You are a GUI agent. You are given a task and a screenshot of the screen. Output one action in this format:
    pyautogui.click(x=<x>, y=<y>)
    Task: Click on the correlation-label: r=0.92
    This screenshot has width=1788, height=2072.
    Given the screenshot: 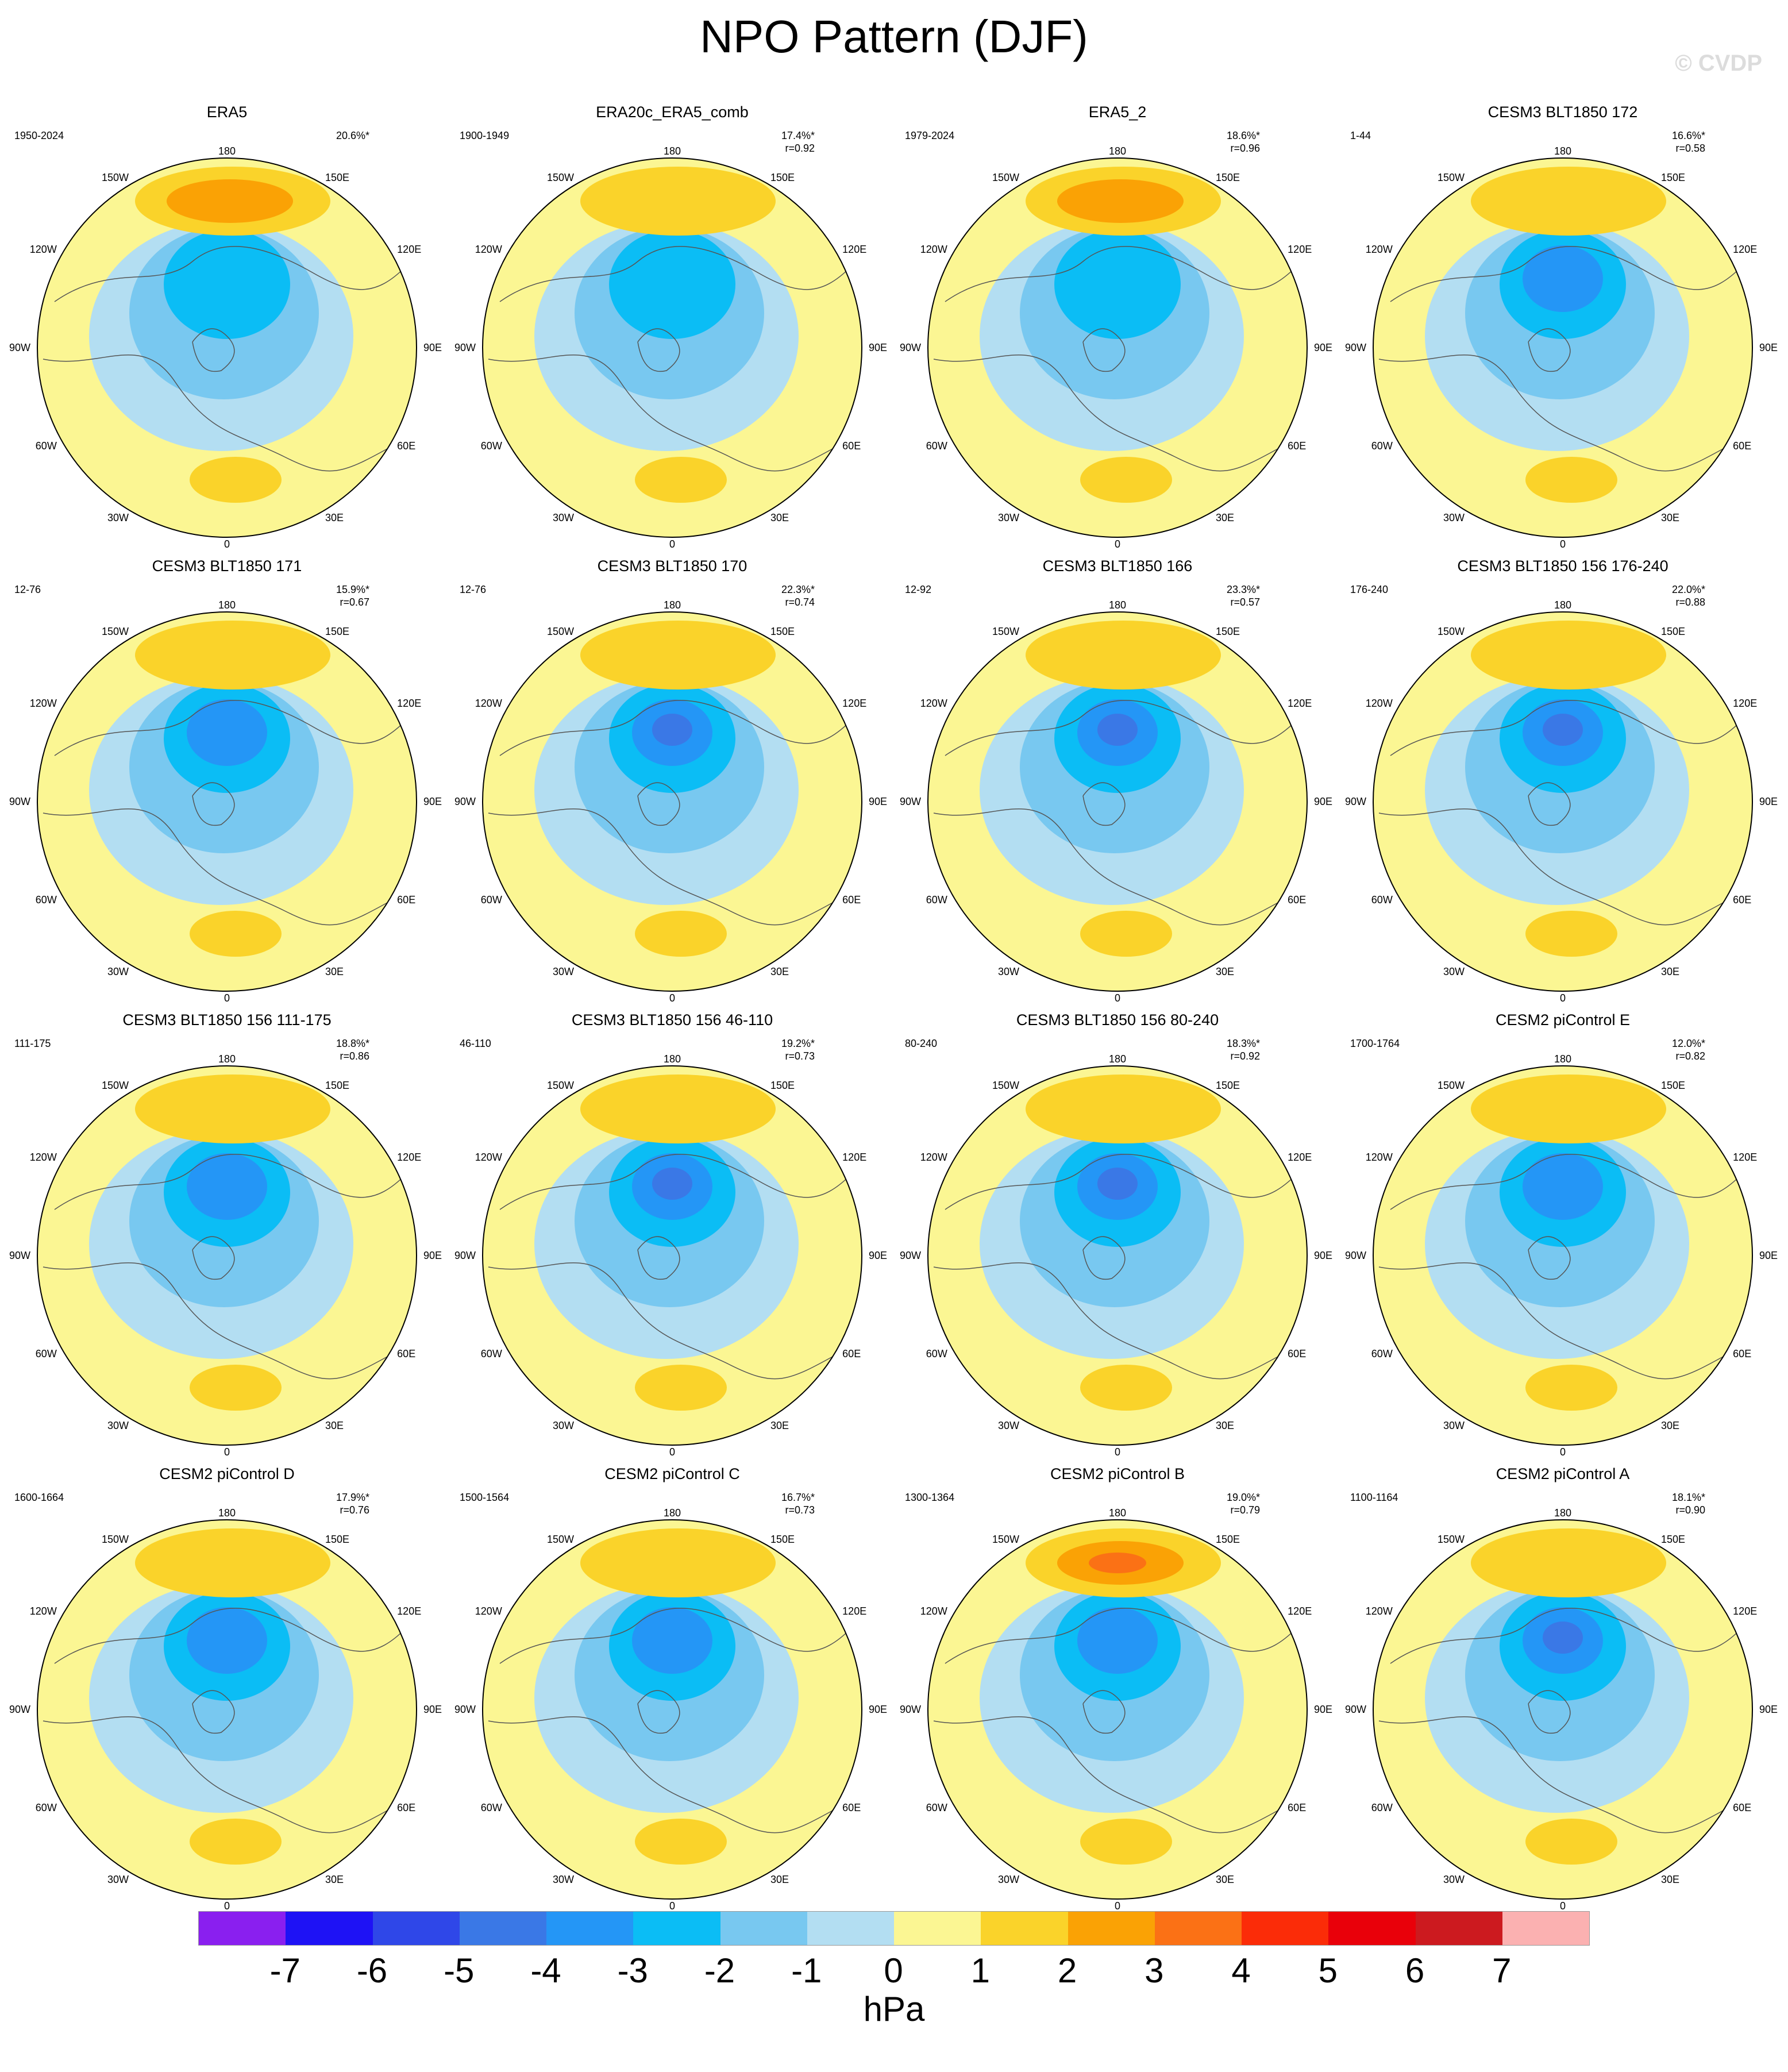 What is the action you would take?
    pyautogui.click(x=800, y=148)
    